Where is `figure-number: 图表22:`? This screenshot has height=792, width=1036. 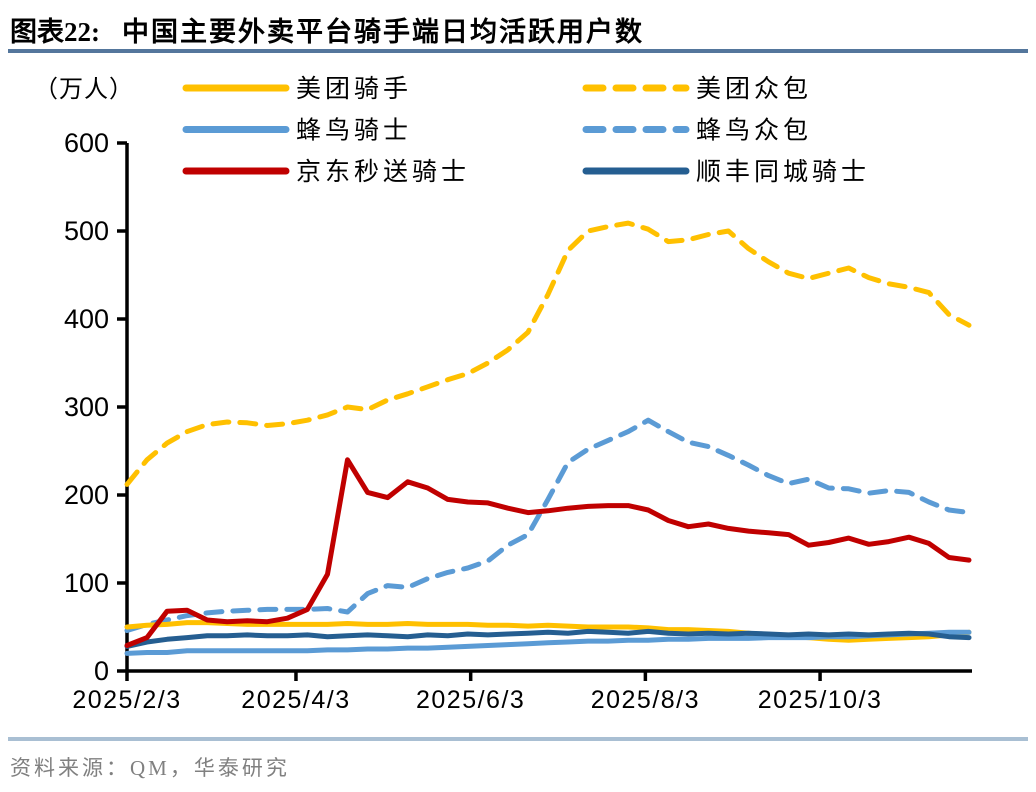 figure-number: 图表22: is located at coordinates (55, 32).